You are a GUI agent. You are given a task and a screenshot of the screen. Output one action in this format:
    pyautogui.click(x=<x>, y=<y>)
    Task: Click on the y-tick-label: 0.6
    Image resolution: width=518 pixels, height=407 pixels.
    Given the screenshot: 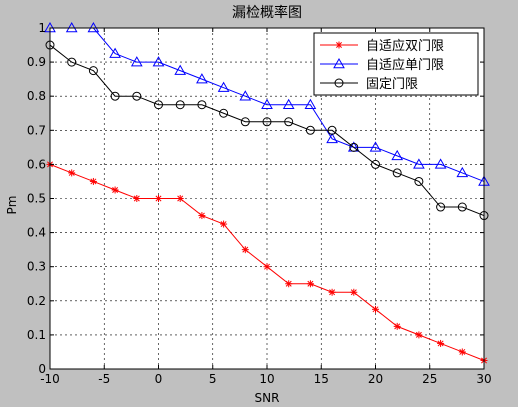 What is the action you would take?
    pyautogui.click(x=36, y=164)
    